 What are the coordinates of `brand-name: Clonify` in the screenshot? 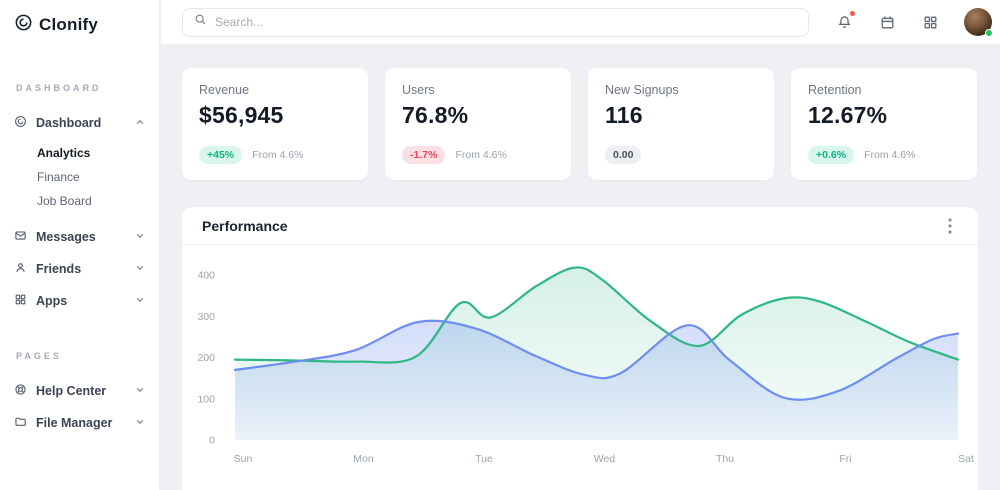 It's located at (69, 24).